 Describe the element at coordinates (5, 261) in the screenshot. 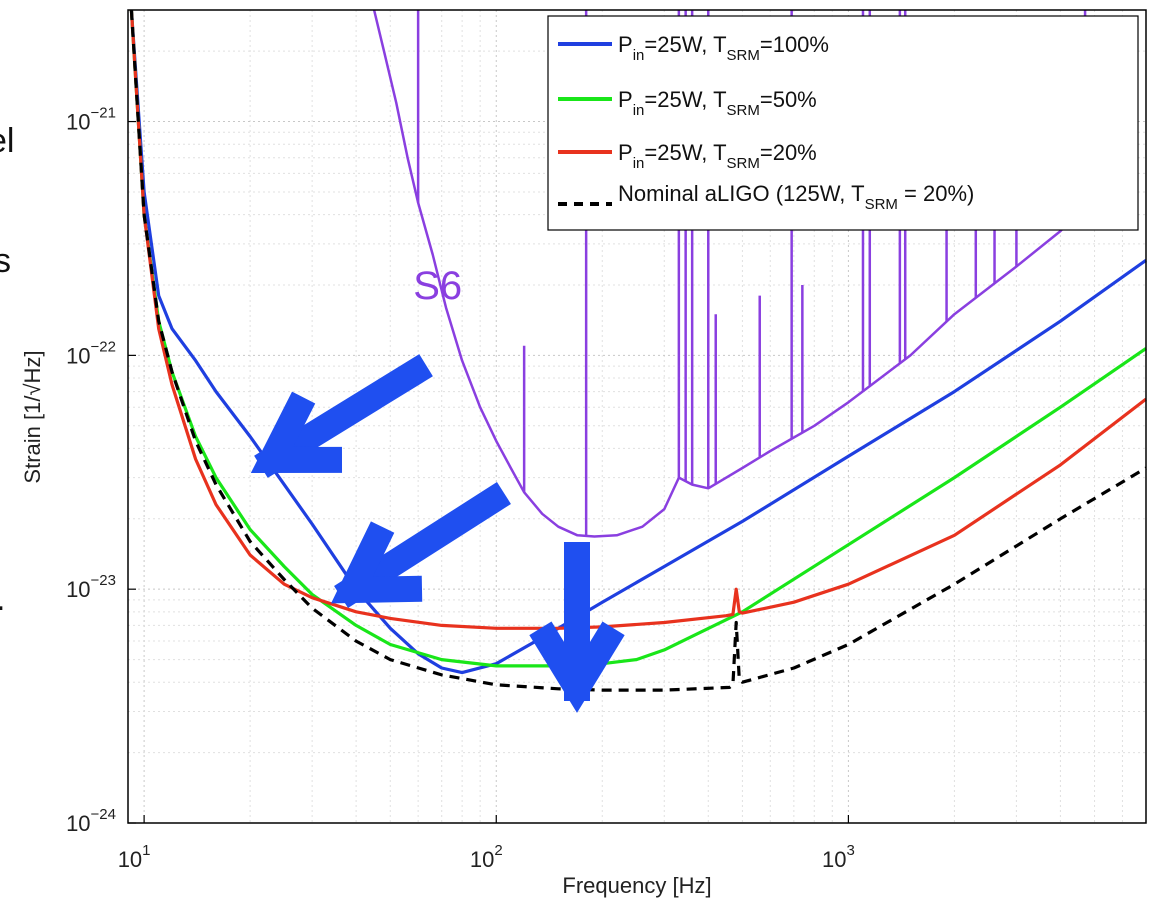

I see `cut-text-2: s` at that location.